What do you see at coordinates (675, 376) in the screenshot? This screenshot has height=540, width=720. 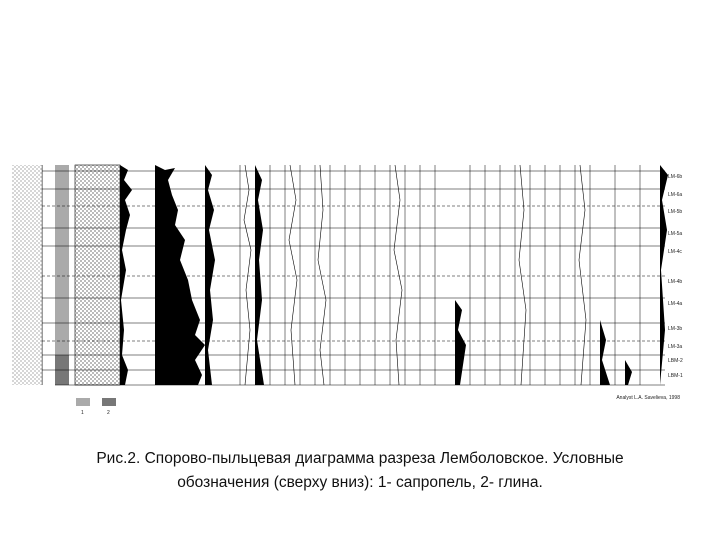 I see `zone-label: LBM-1` at bounding box center [675, 376].